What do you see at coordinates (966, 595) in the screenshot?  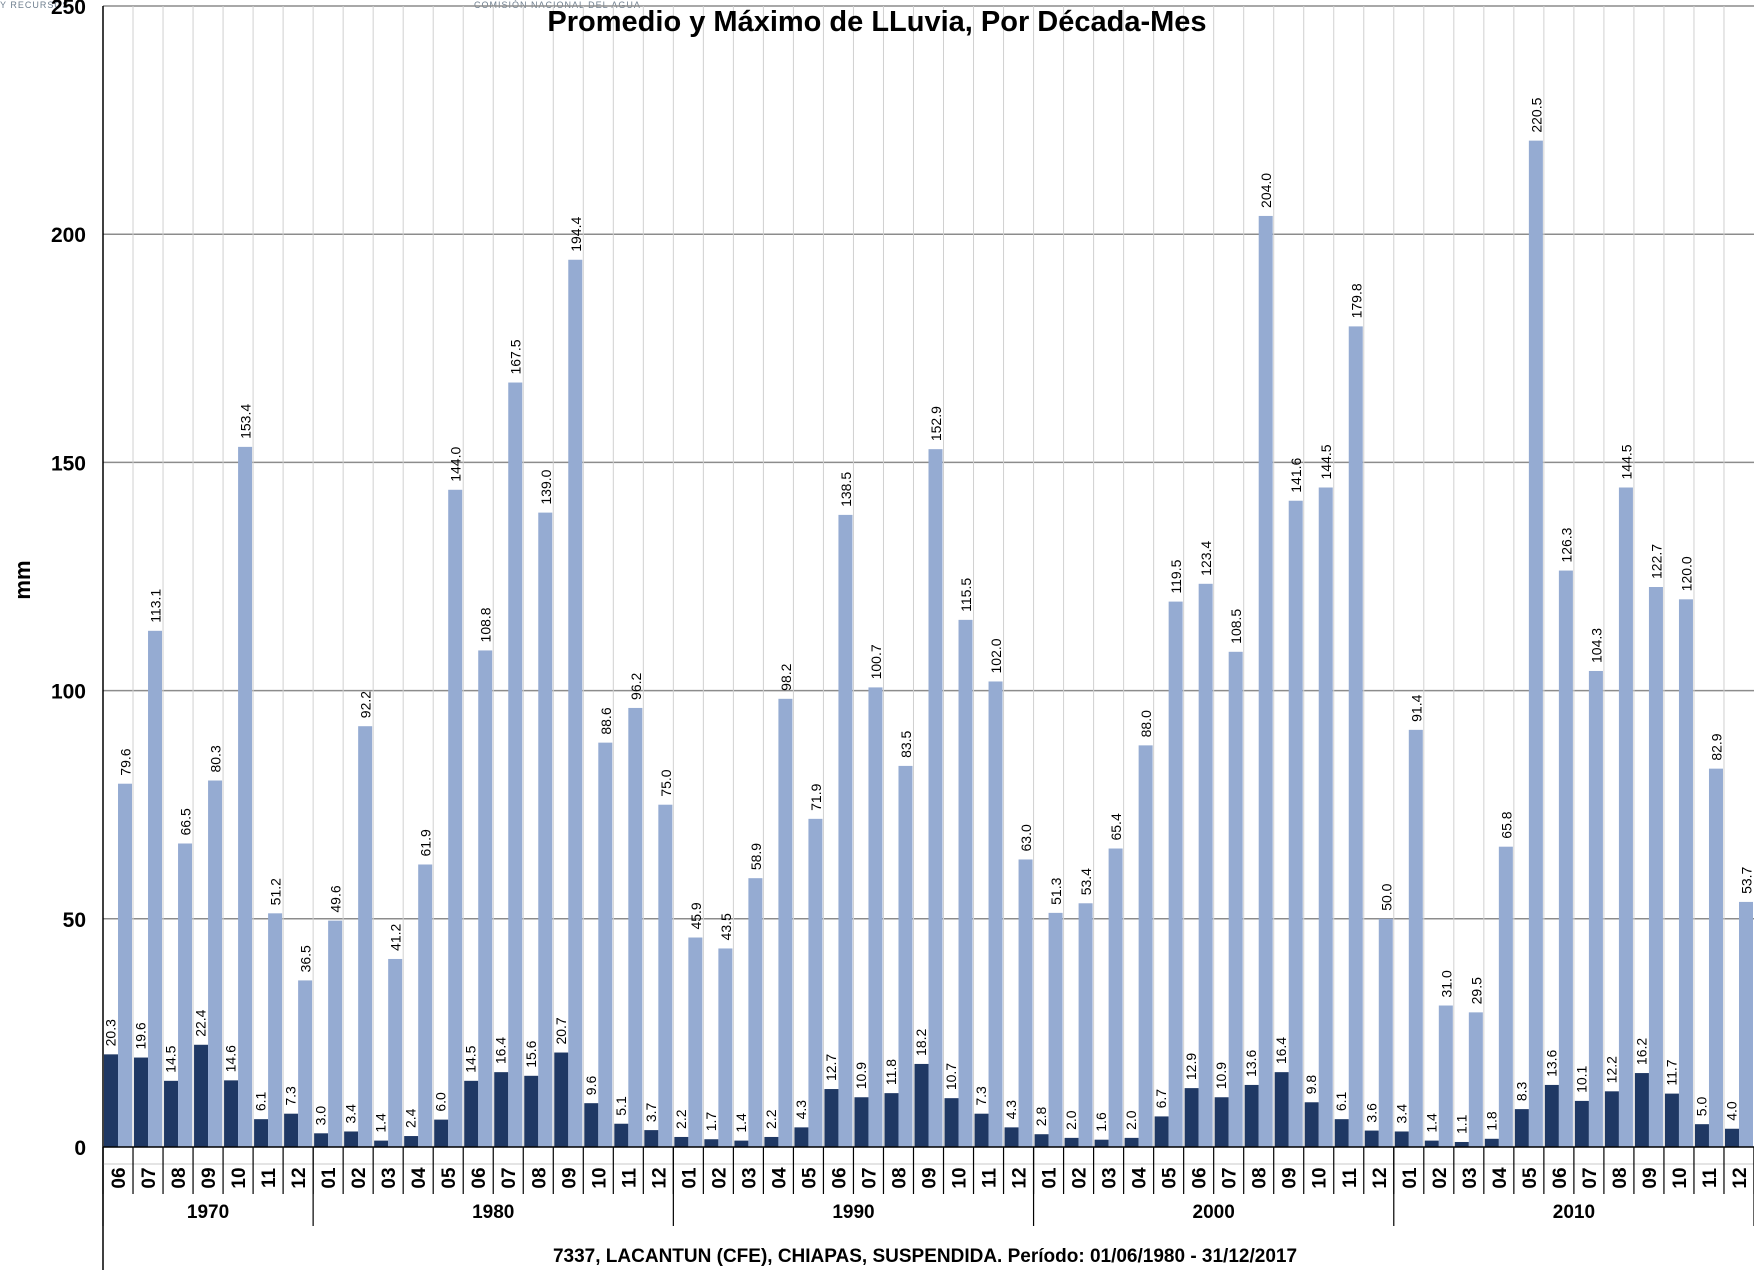 I see `data-label-maximo: 115.5` at bounding box center [966, 595].